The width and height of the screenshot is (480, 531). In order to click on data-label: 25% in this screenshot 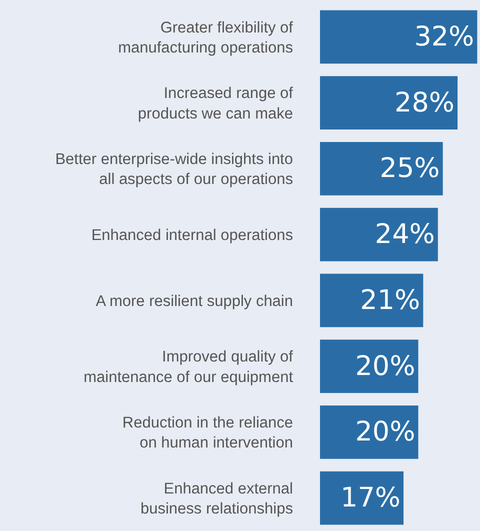, I will do `click(410, 168)`.